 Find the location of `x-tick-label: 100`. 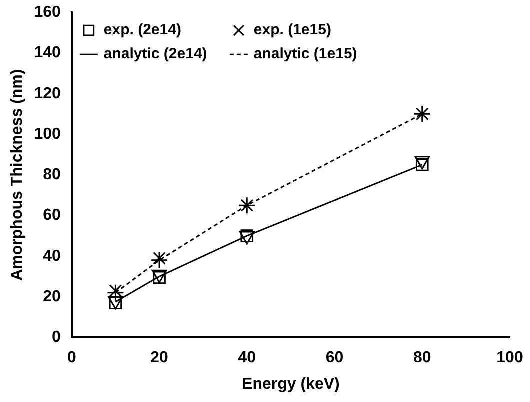

x-tick-label: 100 is located at coordinates (510, 358).